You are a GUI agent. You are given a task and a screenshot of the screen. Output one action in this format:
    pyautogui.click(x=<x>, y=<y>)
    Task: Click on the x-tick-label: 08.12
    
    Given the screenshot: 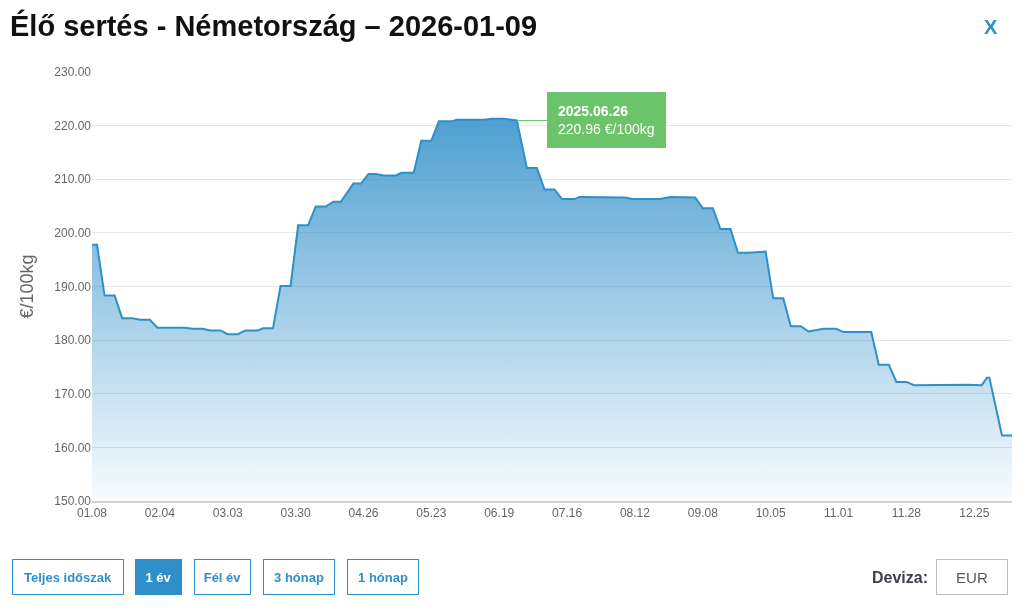 What is the action you would take?
    pyautogui.click(x=635, y=513)
    